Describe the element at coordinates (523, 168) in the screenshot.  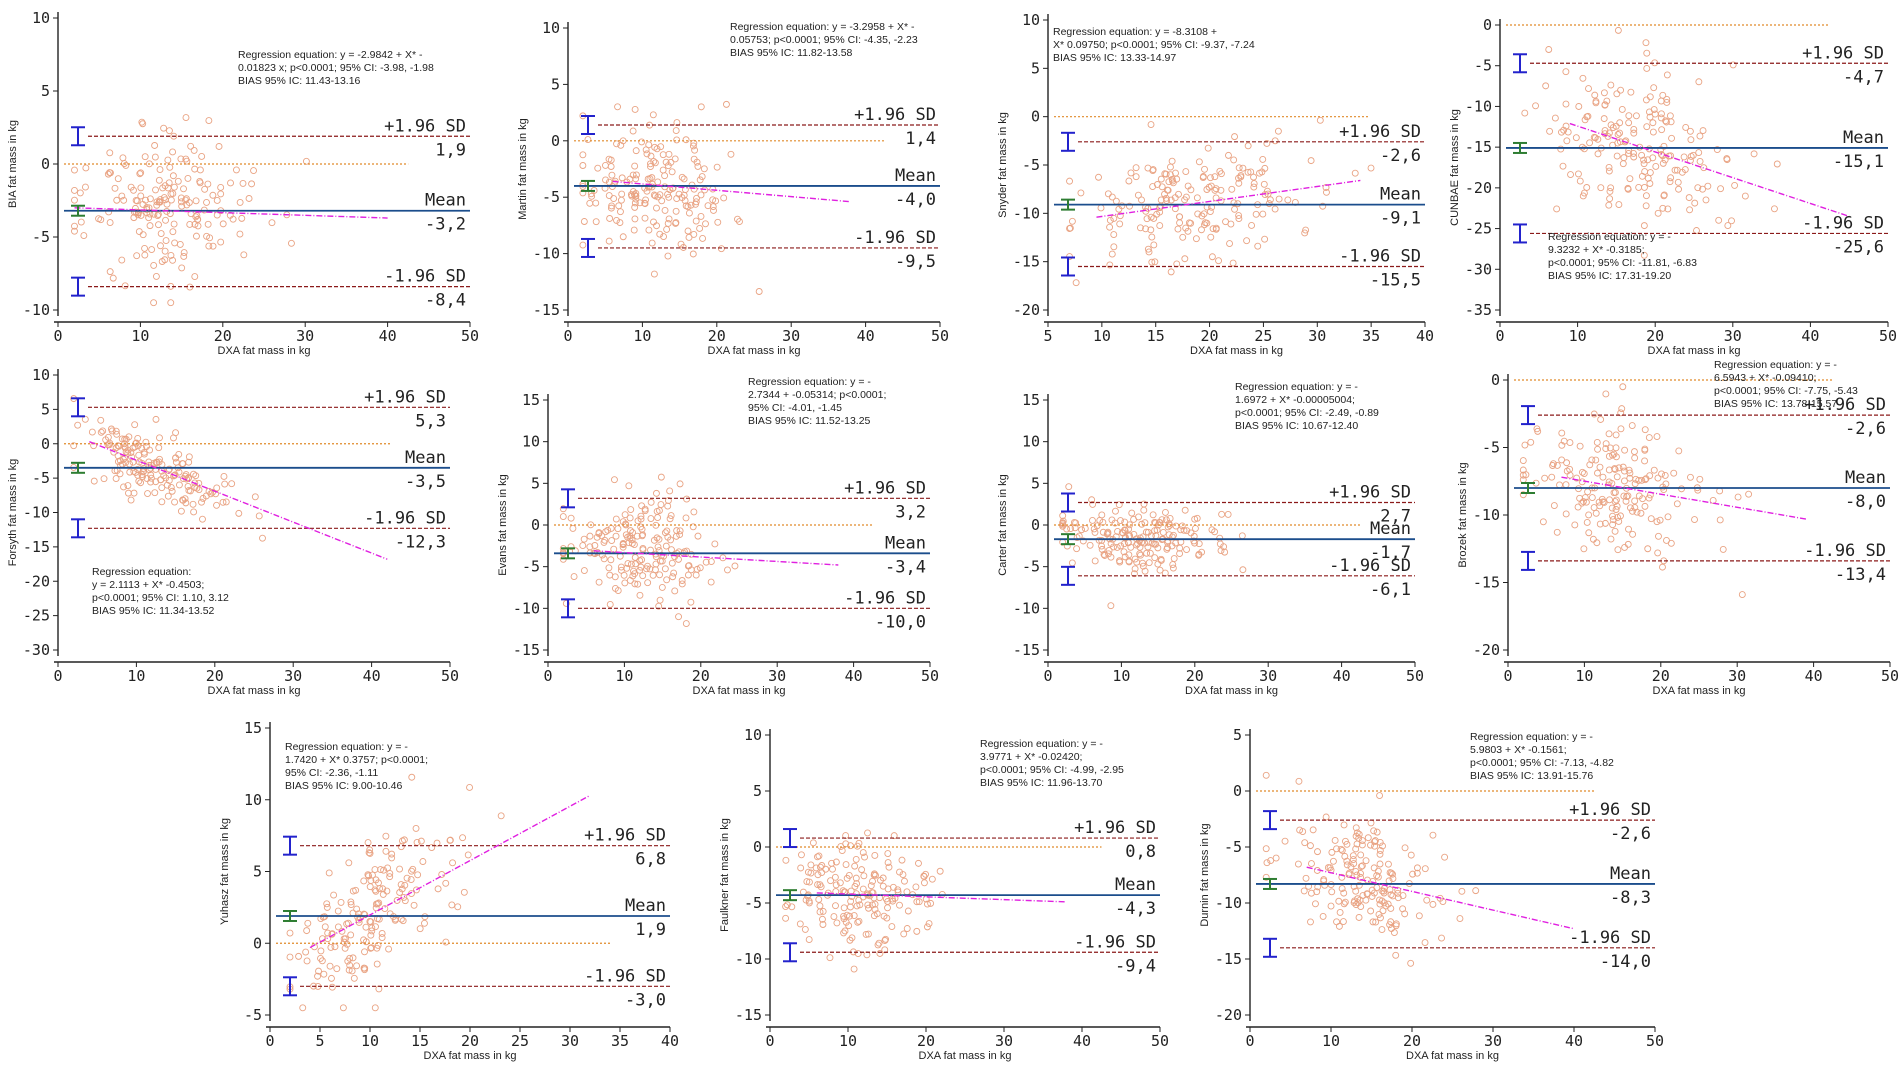
I see `y-axis-title: Martin fat mass in kg` at that location.